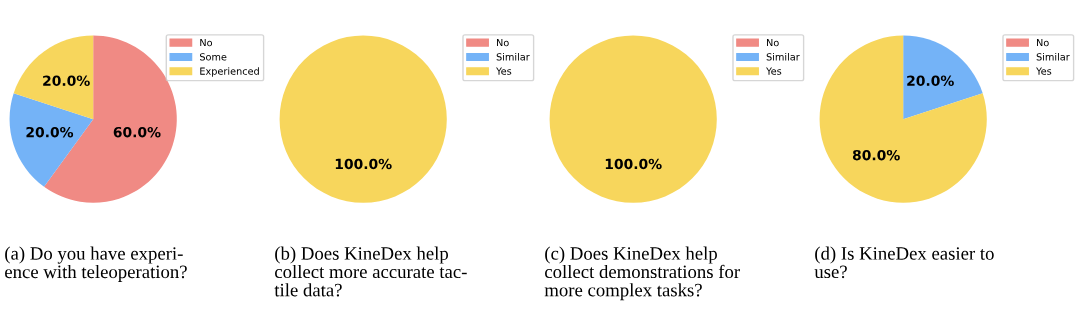 The height and width of the screenshot is (331, 1080). I want to click on legend-label: Experienced, so click(229, 72).